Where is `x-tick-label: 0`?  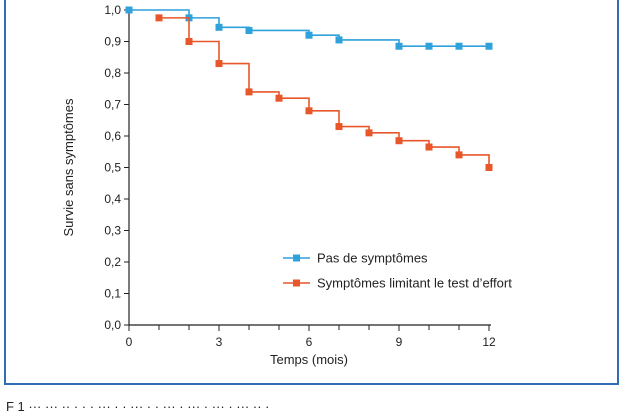 x-tick-label: 0 is located at coordinates (129, 342).